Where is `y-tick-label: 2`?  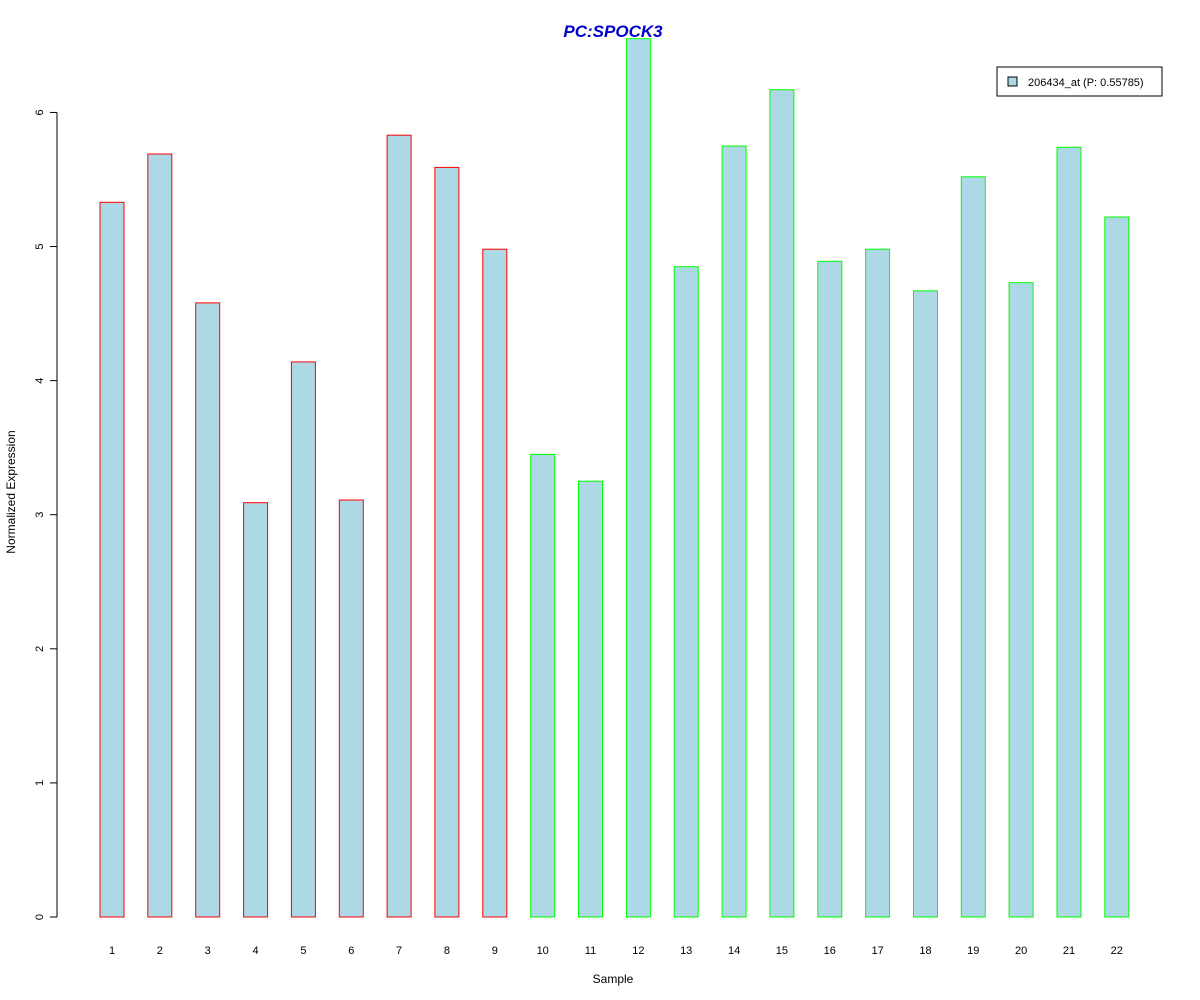
y-tick-label: 2 is located at coordinates (40, 649).